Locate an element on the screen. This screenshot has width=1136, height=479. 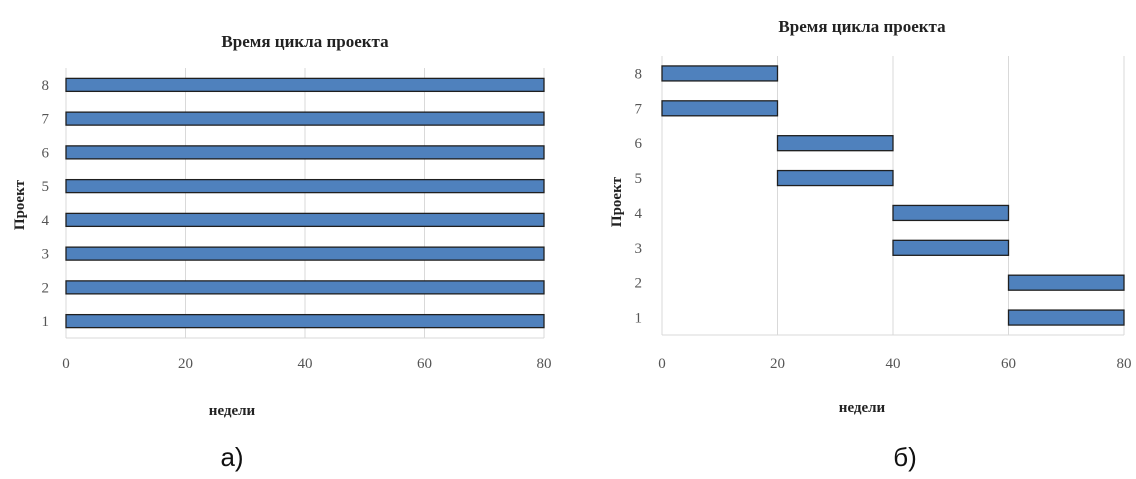
chart-a-xlabel: недели is located at coordinates (232, 411).